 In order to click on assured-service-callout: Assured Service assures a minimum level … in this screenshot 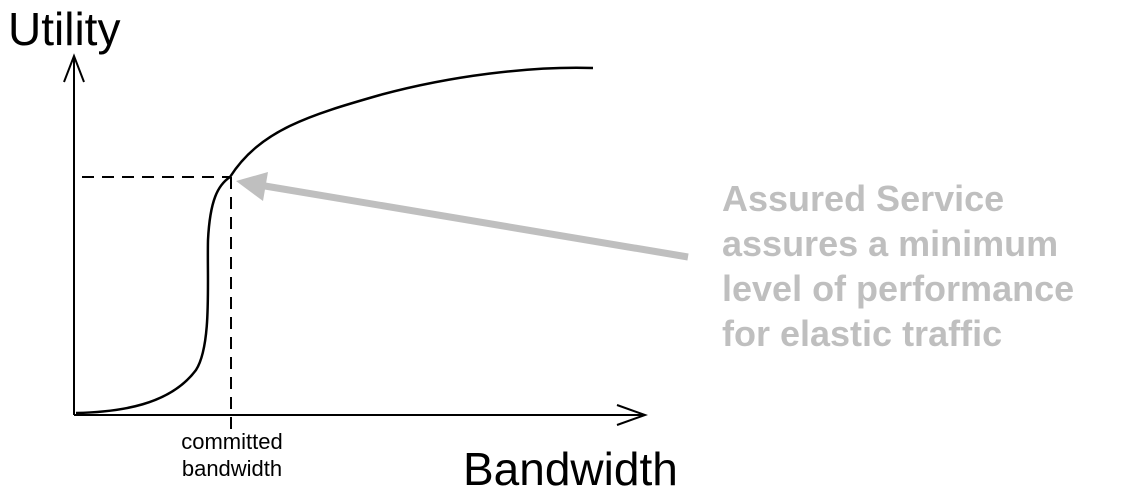, I will do `click(929, 266)`.